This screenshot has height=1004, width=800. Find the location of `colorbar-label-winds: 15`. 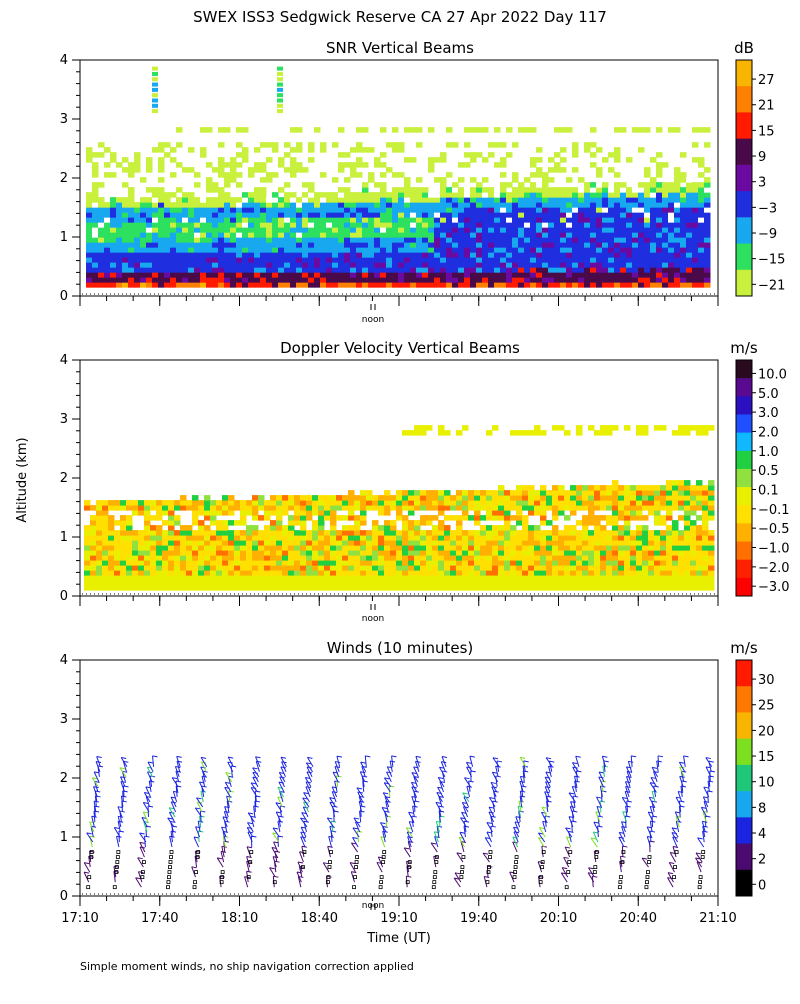

colorbar-label-winds: 15 is located at coordinates (766, 757).